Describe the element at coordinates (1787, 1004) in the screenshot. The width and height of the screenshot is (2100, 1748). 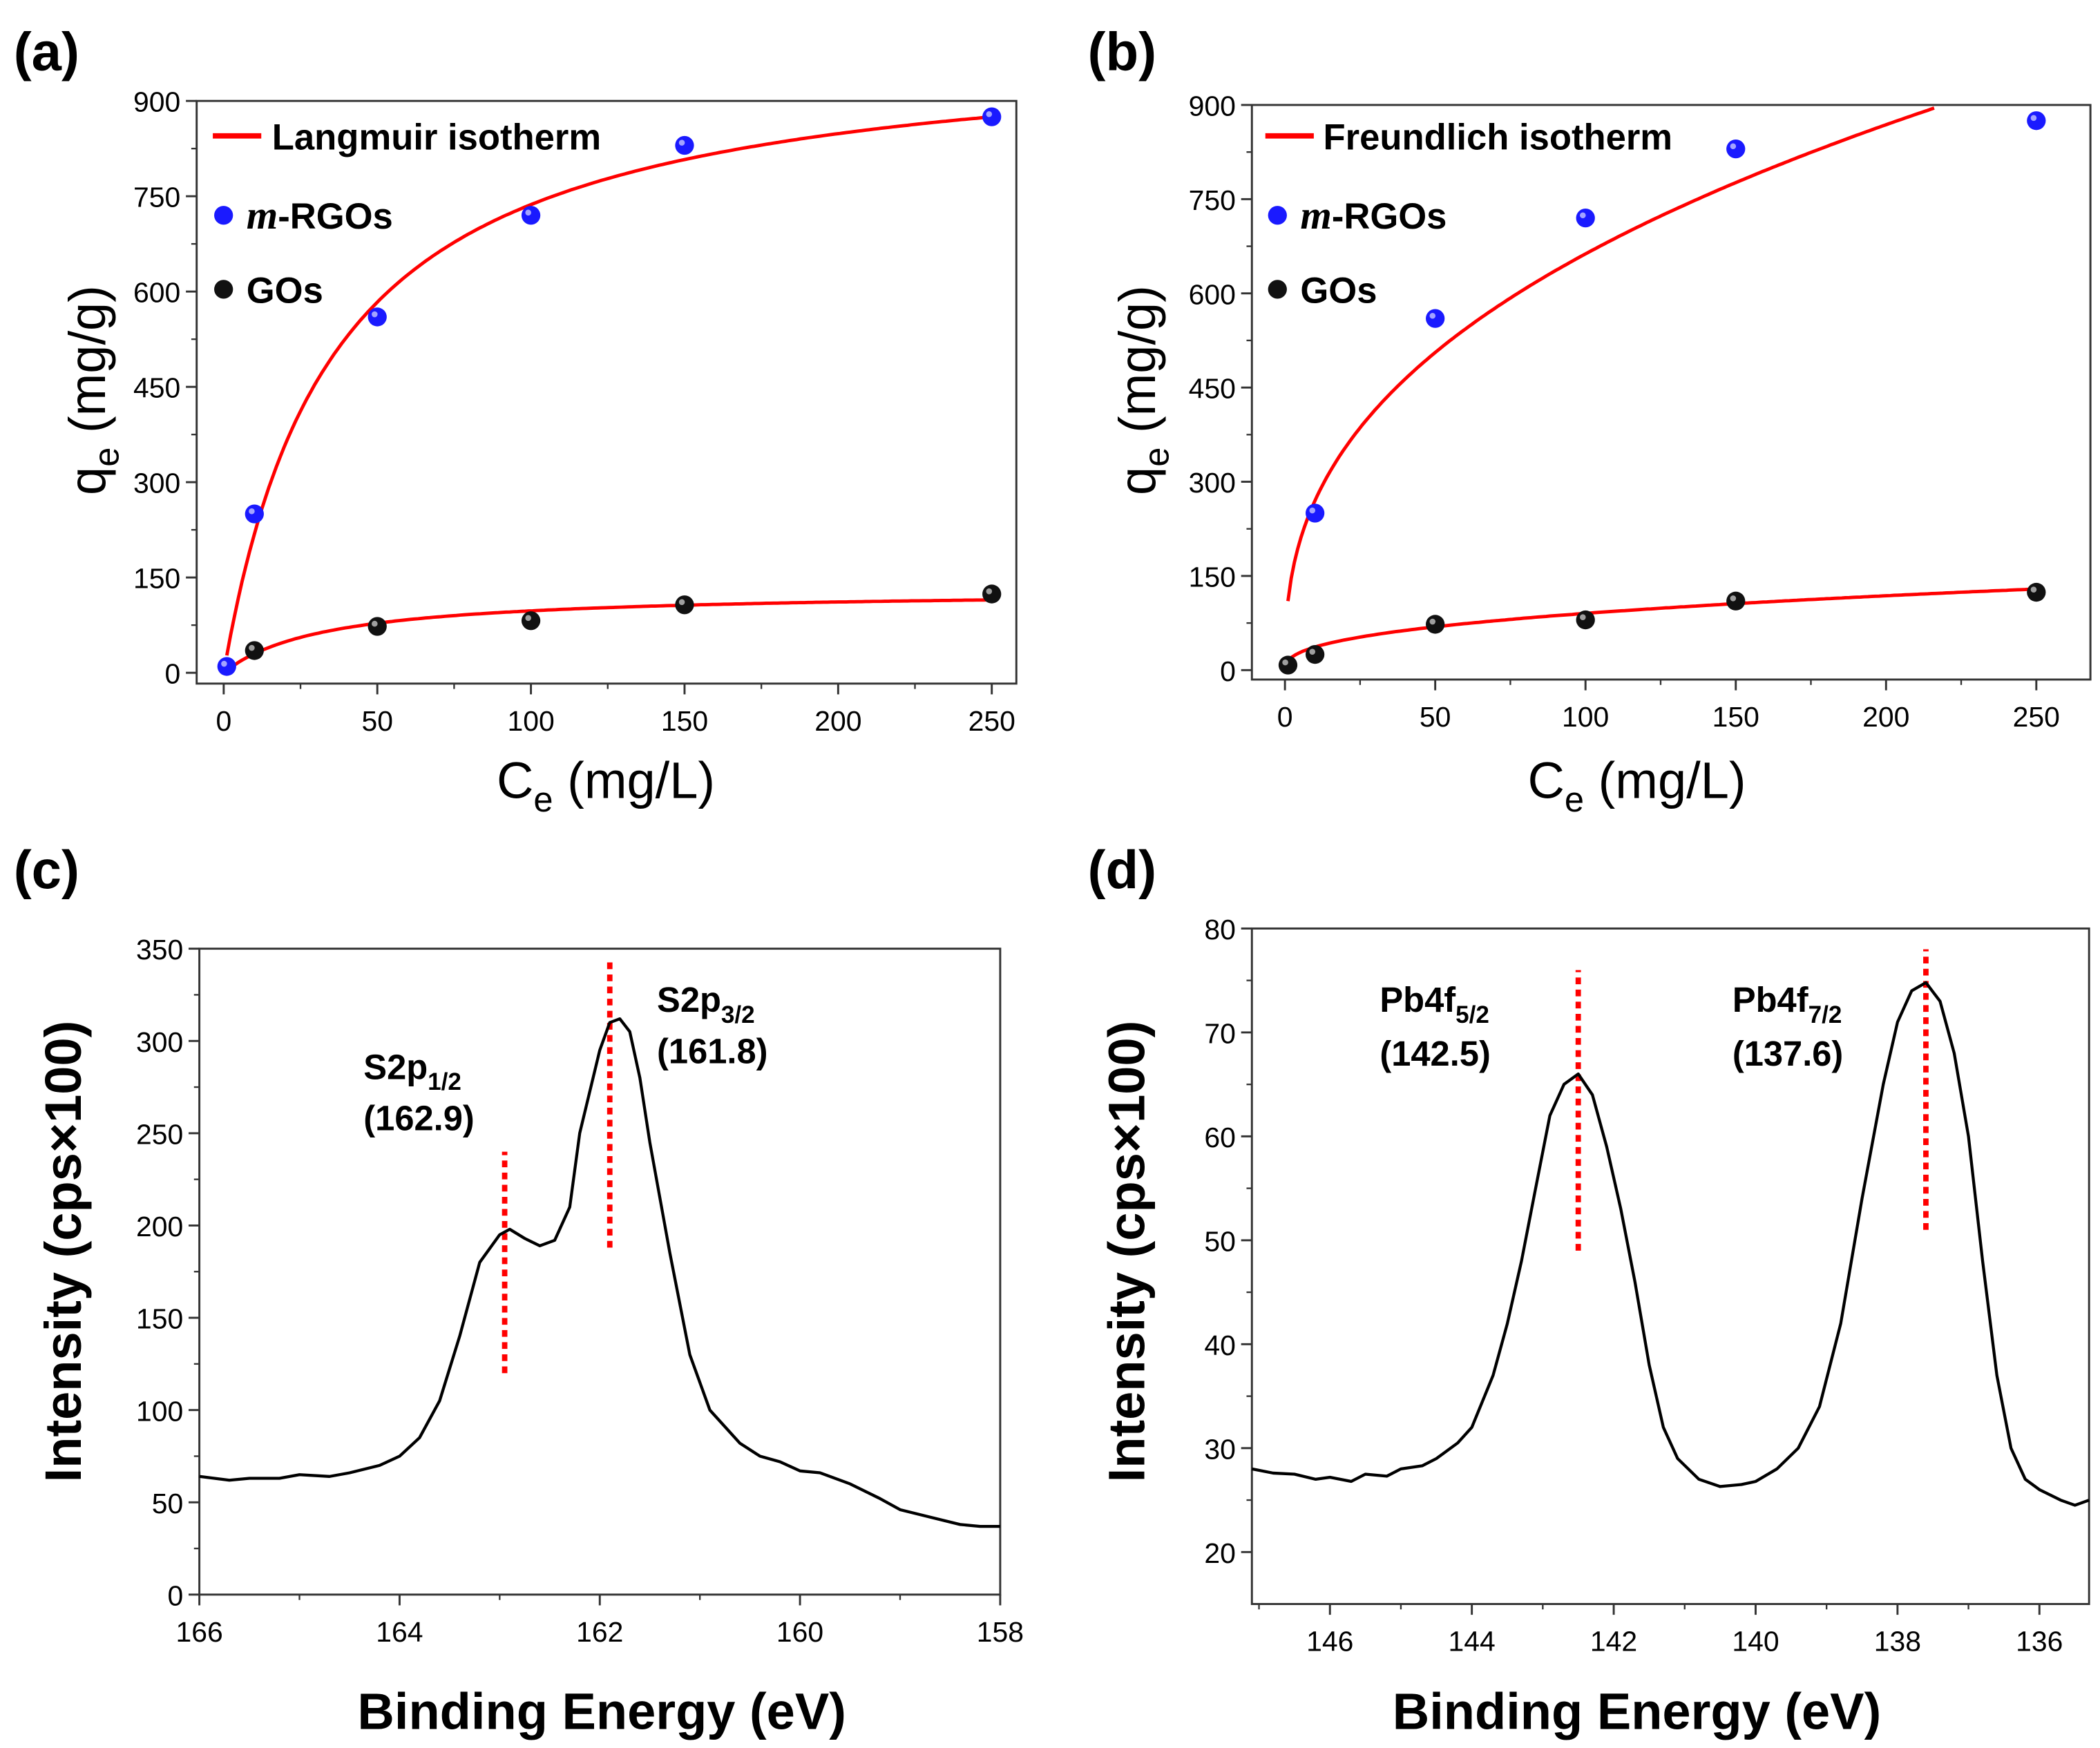
I see `annotation-pb4f72-label: Pb4f7/2` at that location.